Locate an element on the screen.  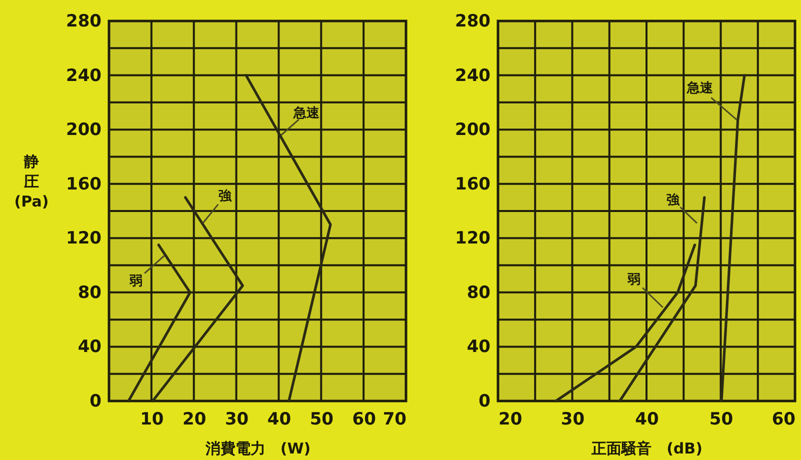
x-tick-label: 10 is located at coordinates (152, 420).